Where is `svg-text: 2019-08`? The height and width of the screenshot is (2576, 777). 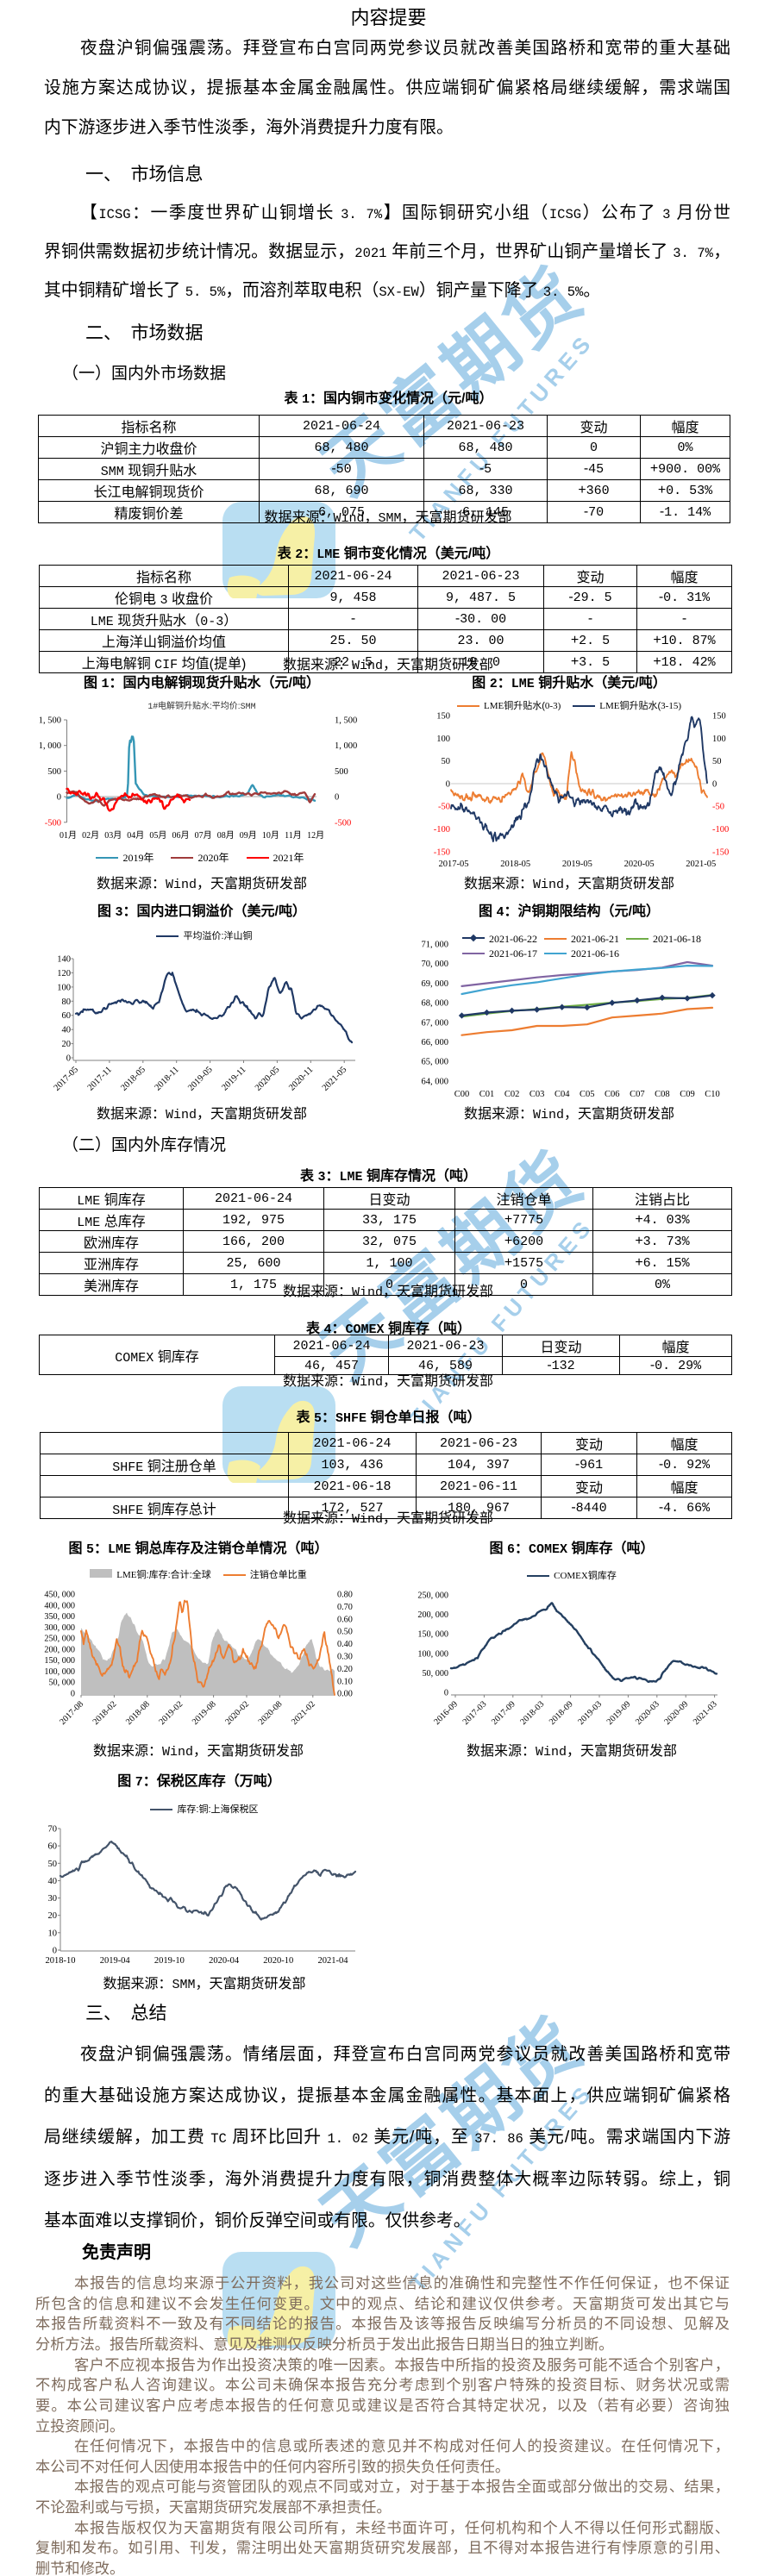 svg-text: 2019-08 is located at coordinates (204, 1713).